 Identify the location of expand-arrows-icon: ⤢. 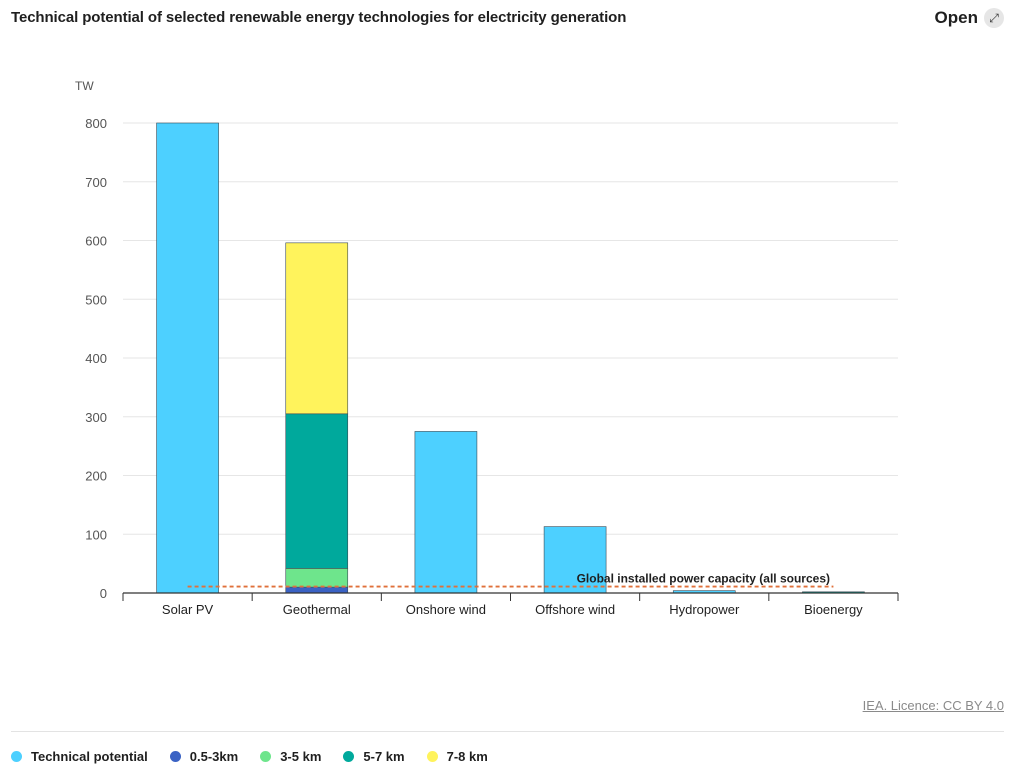
(994, 18).